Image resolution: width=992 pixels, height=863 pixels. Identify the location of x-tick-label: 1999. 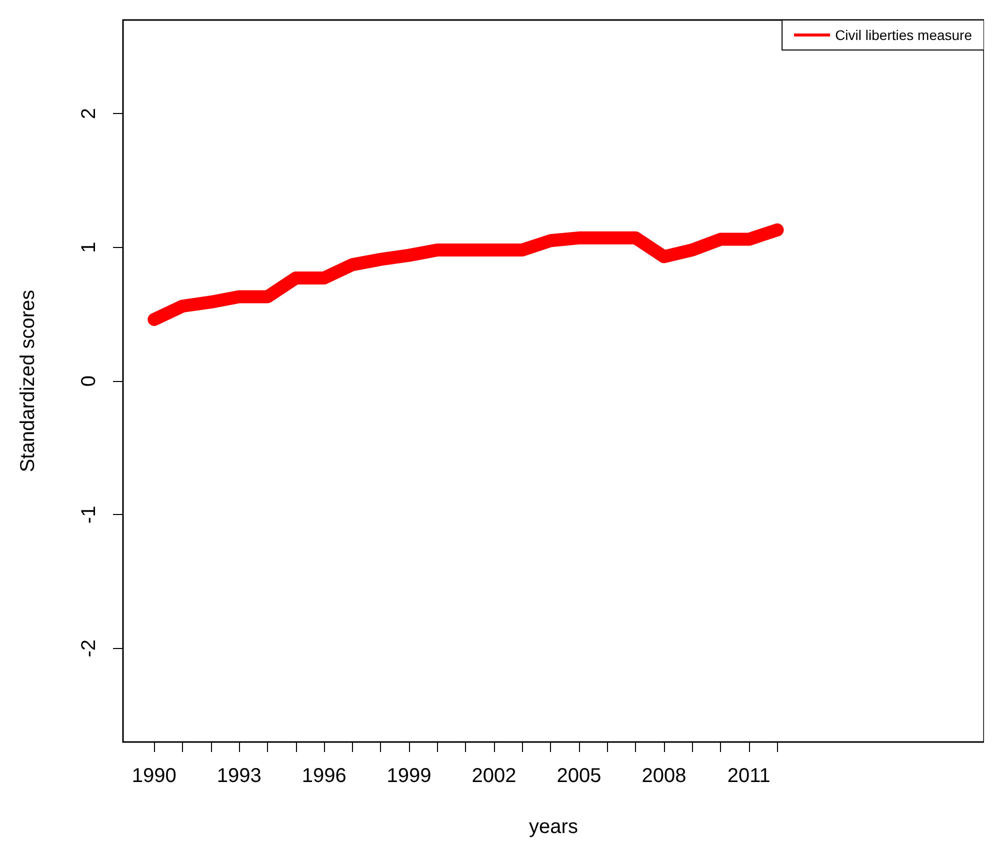
(409, 776).